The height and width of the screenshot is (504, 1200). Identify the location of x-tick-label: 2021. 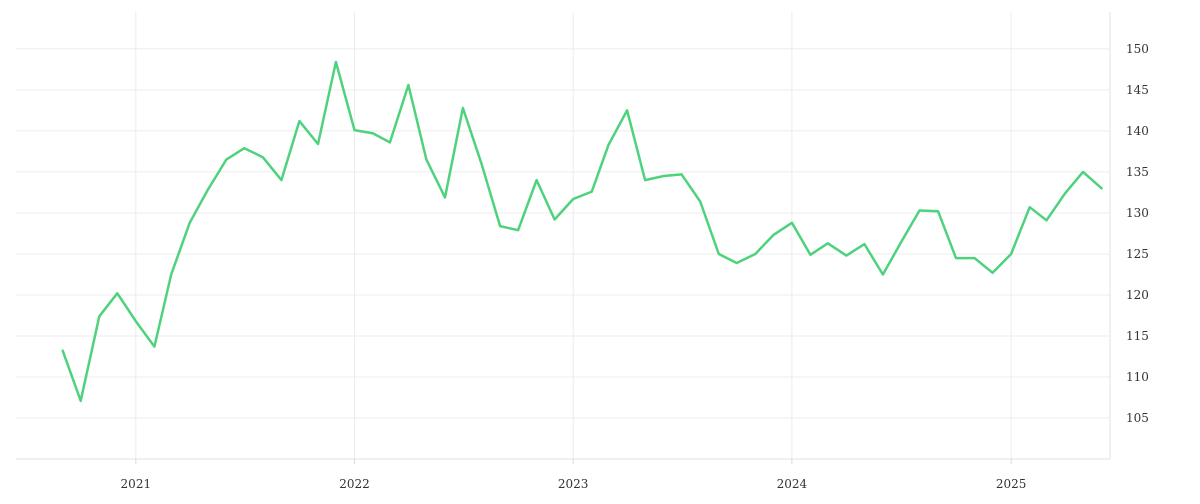
(136, 484).